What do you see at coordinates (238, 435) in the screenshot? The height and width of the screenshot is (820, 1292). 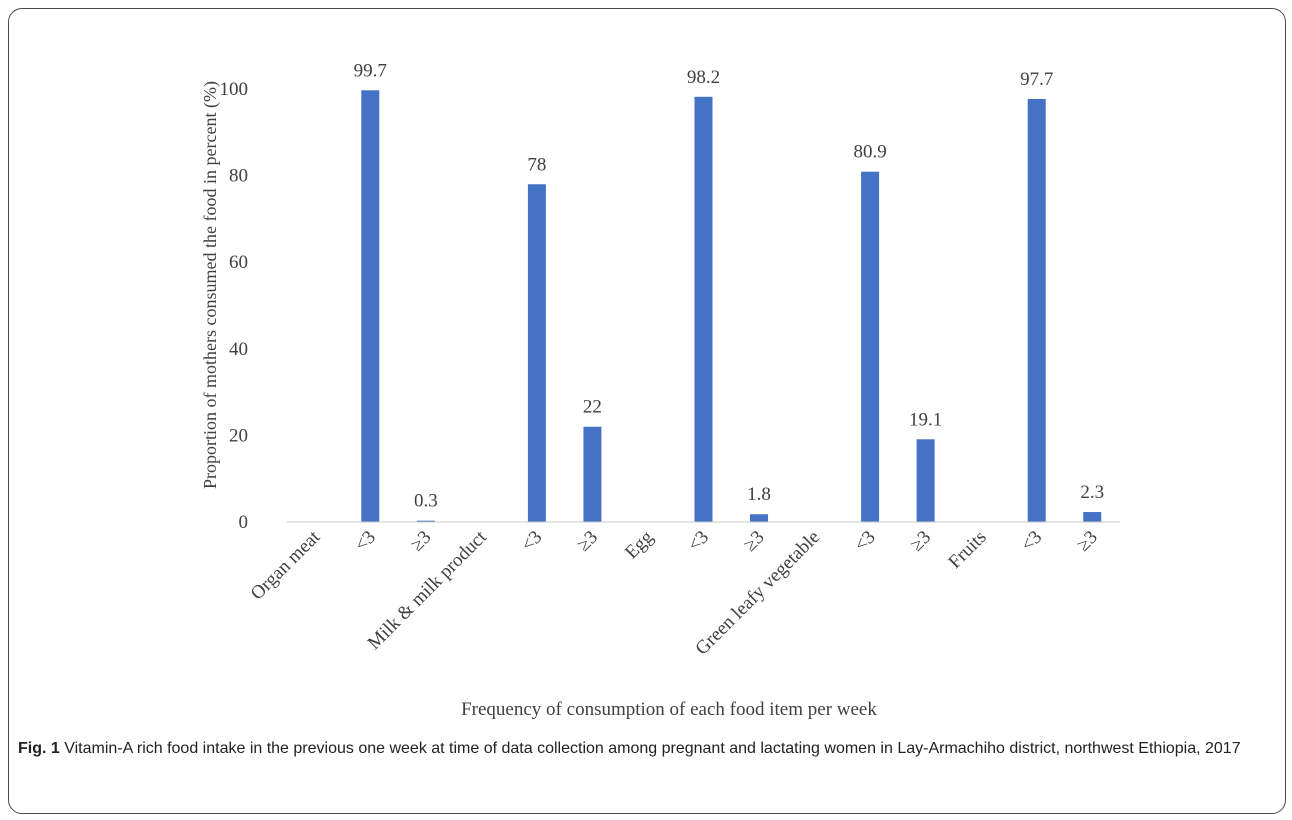 I see `y-tick-label: 20` at bounding box center [238, 435].